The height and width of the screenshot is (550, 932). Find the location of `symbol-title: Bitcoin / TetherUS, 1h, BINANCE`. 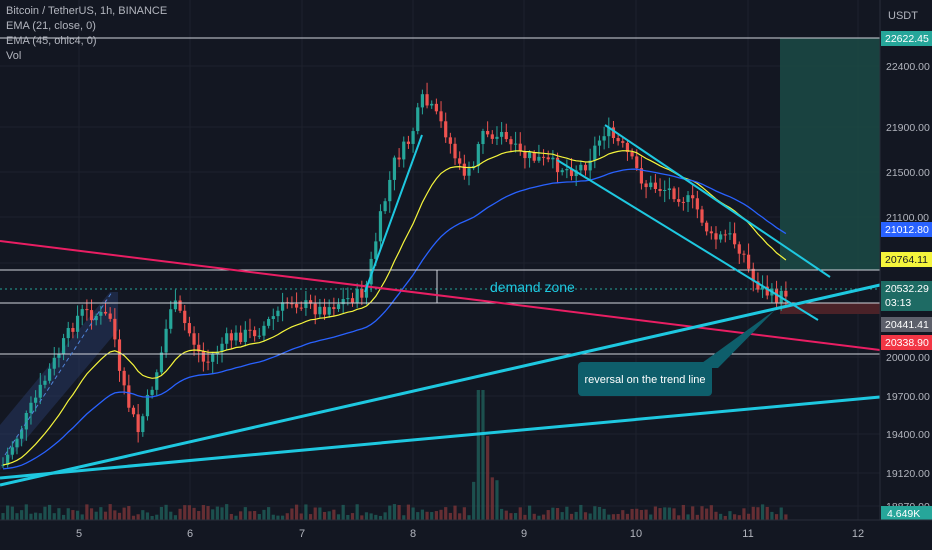

symbol-title: Bitcoin / TetherUS, 1h, BINANCE is located at coordinates (87, 11).